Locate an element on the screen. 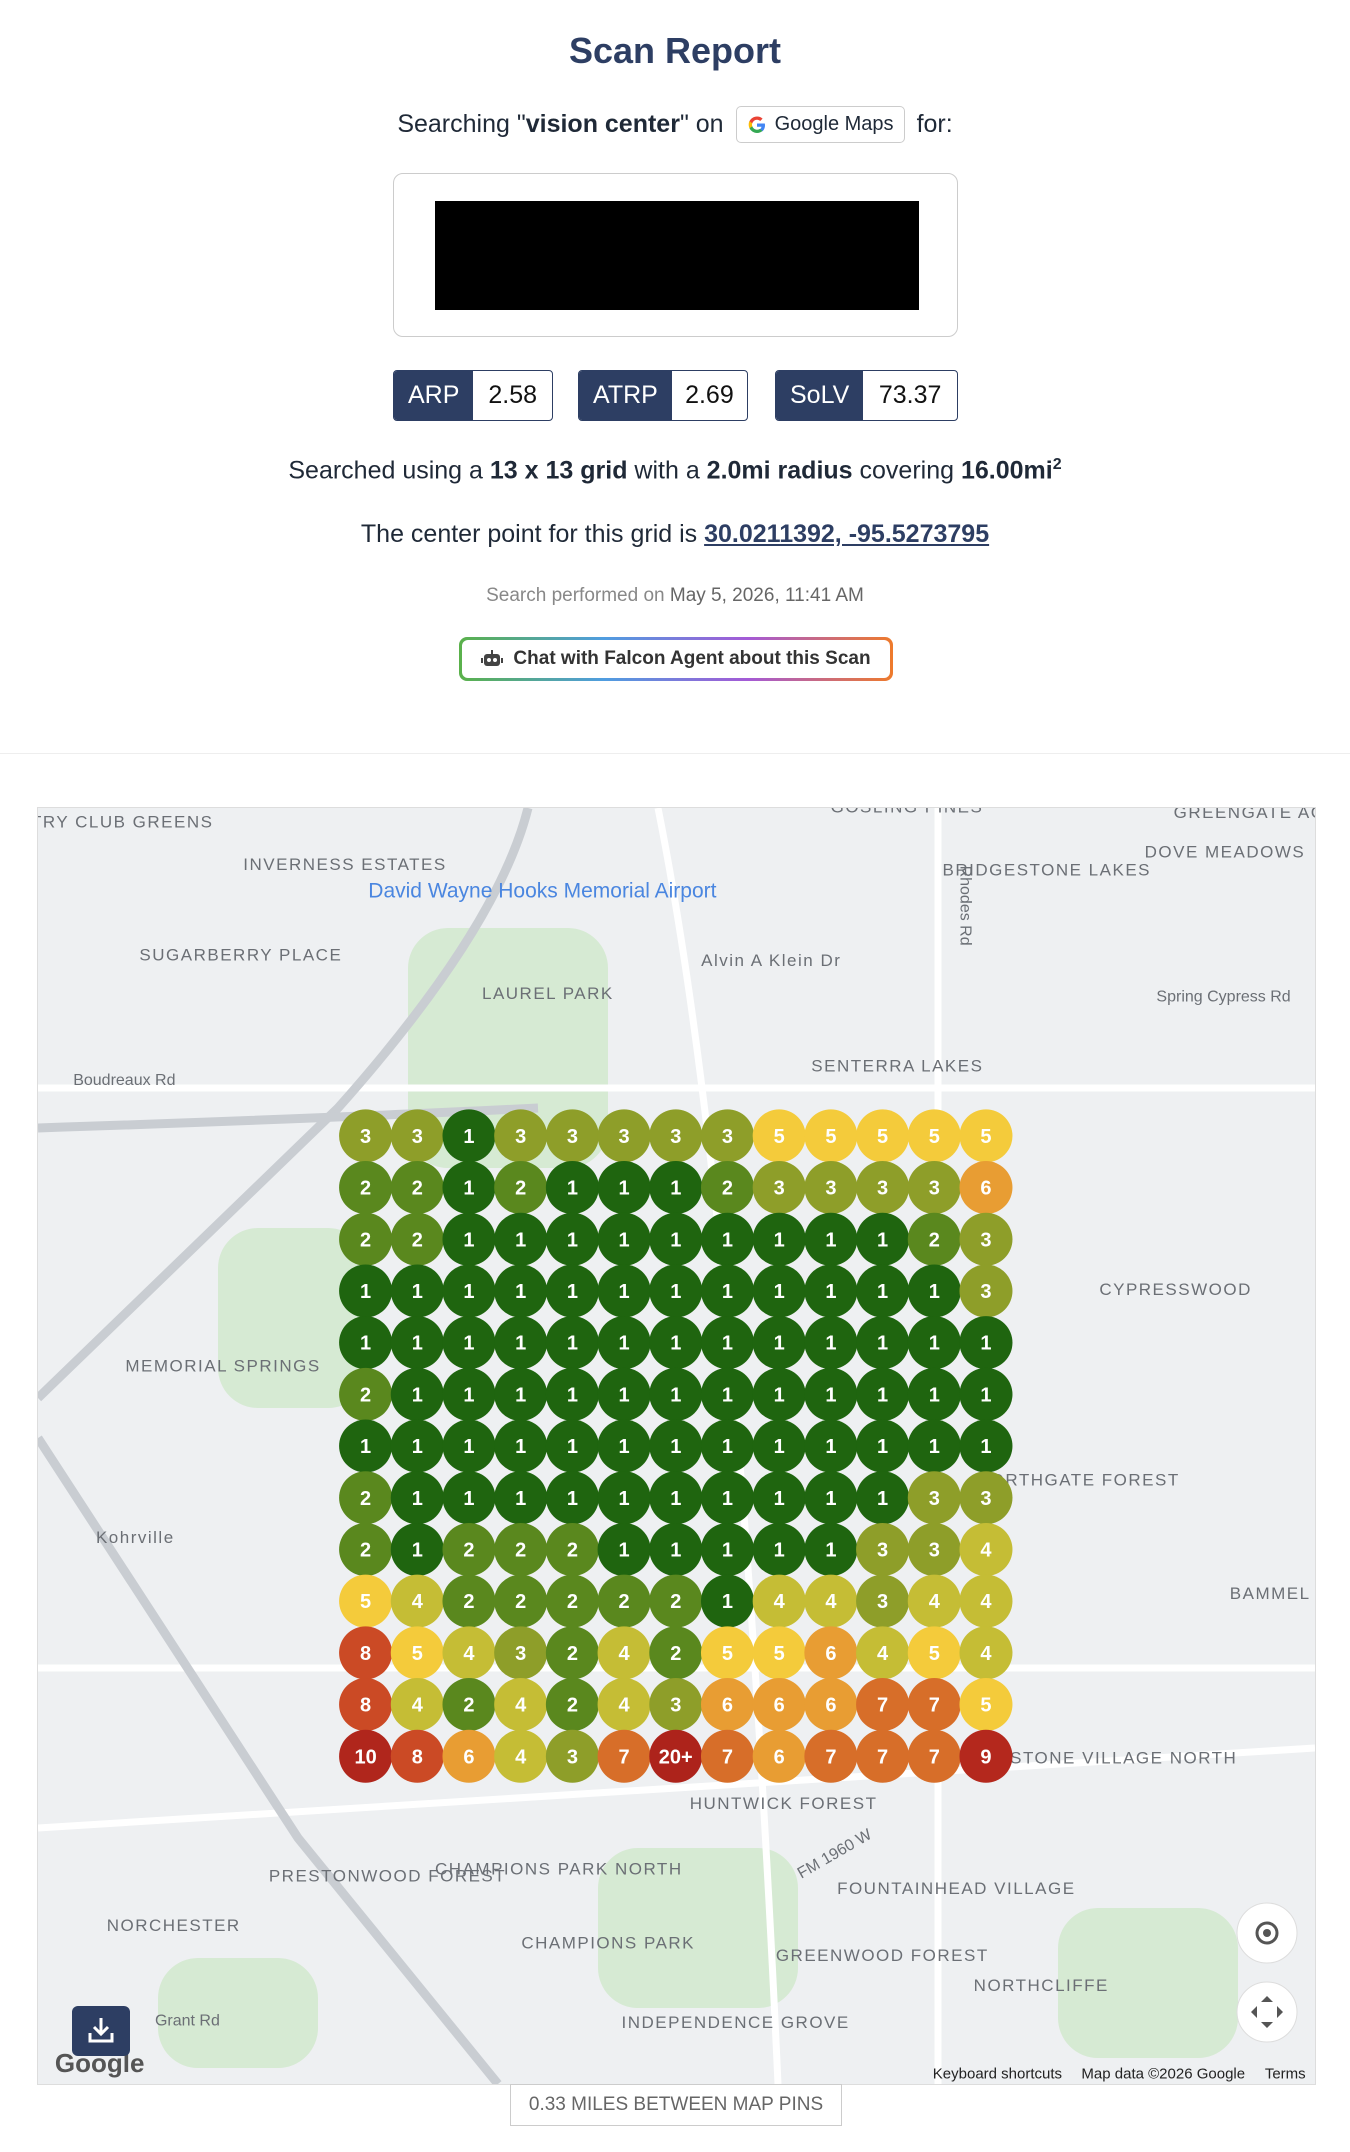 The width and height of the screenshot is (1350, 2152). chat-button: Chat with Falcon Agent about this Scan is located at coordinates (676, 659).